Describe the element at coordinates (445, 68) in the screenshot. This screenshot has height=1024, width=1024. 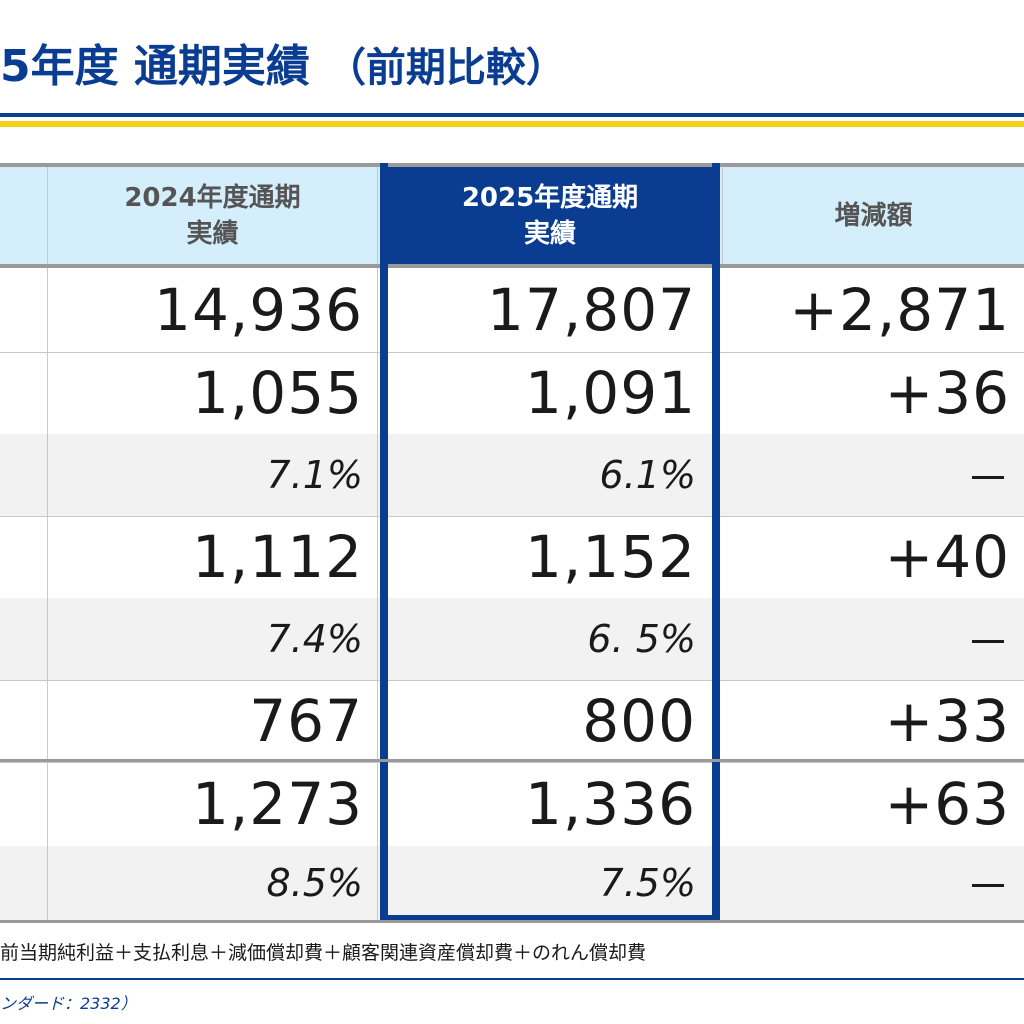
I see `title-sub: （前期比較）` at that location.